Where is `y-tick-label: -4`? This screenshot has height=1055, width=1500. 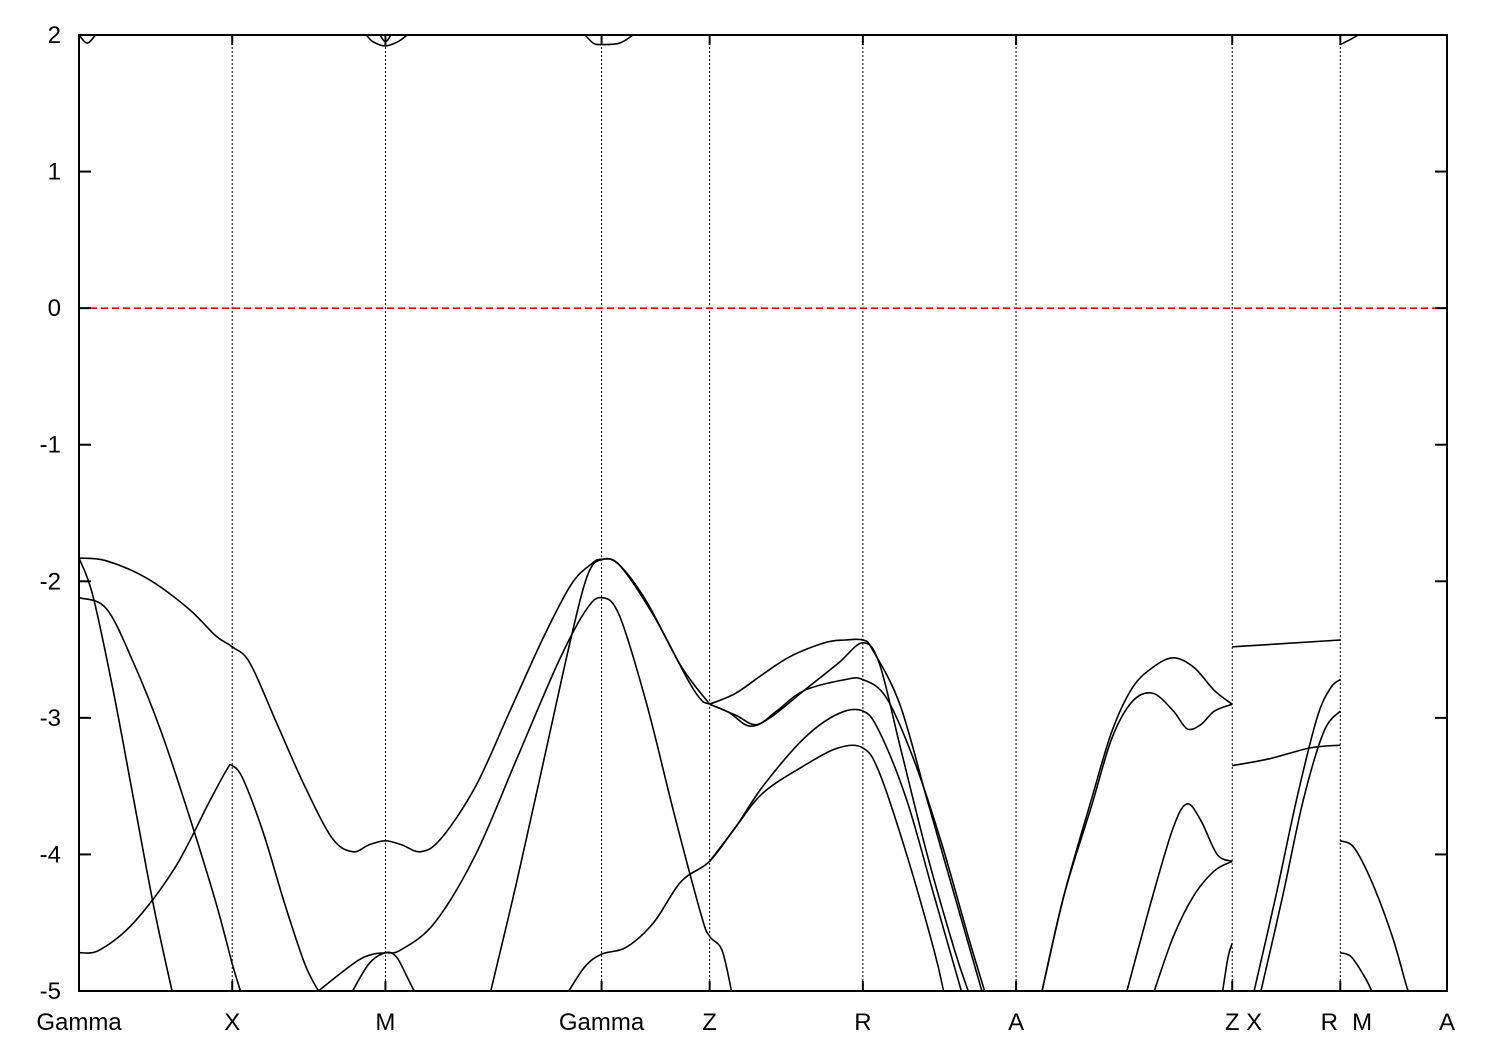
y-tick-label: -4 is located at coordinates (50, 854).